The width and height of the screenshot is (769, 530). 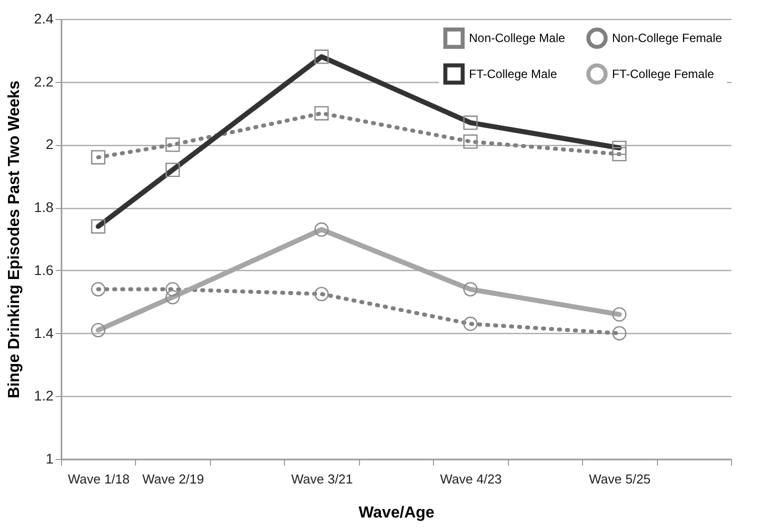 What do you see at coordinates (173, 479) in the screenshot?
I see `x-tick-label: Wave 2/19` at bounding box center [173, 479].